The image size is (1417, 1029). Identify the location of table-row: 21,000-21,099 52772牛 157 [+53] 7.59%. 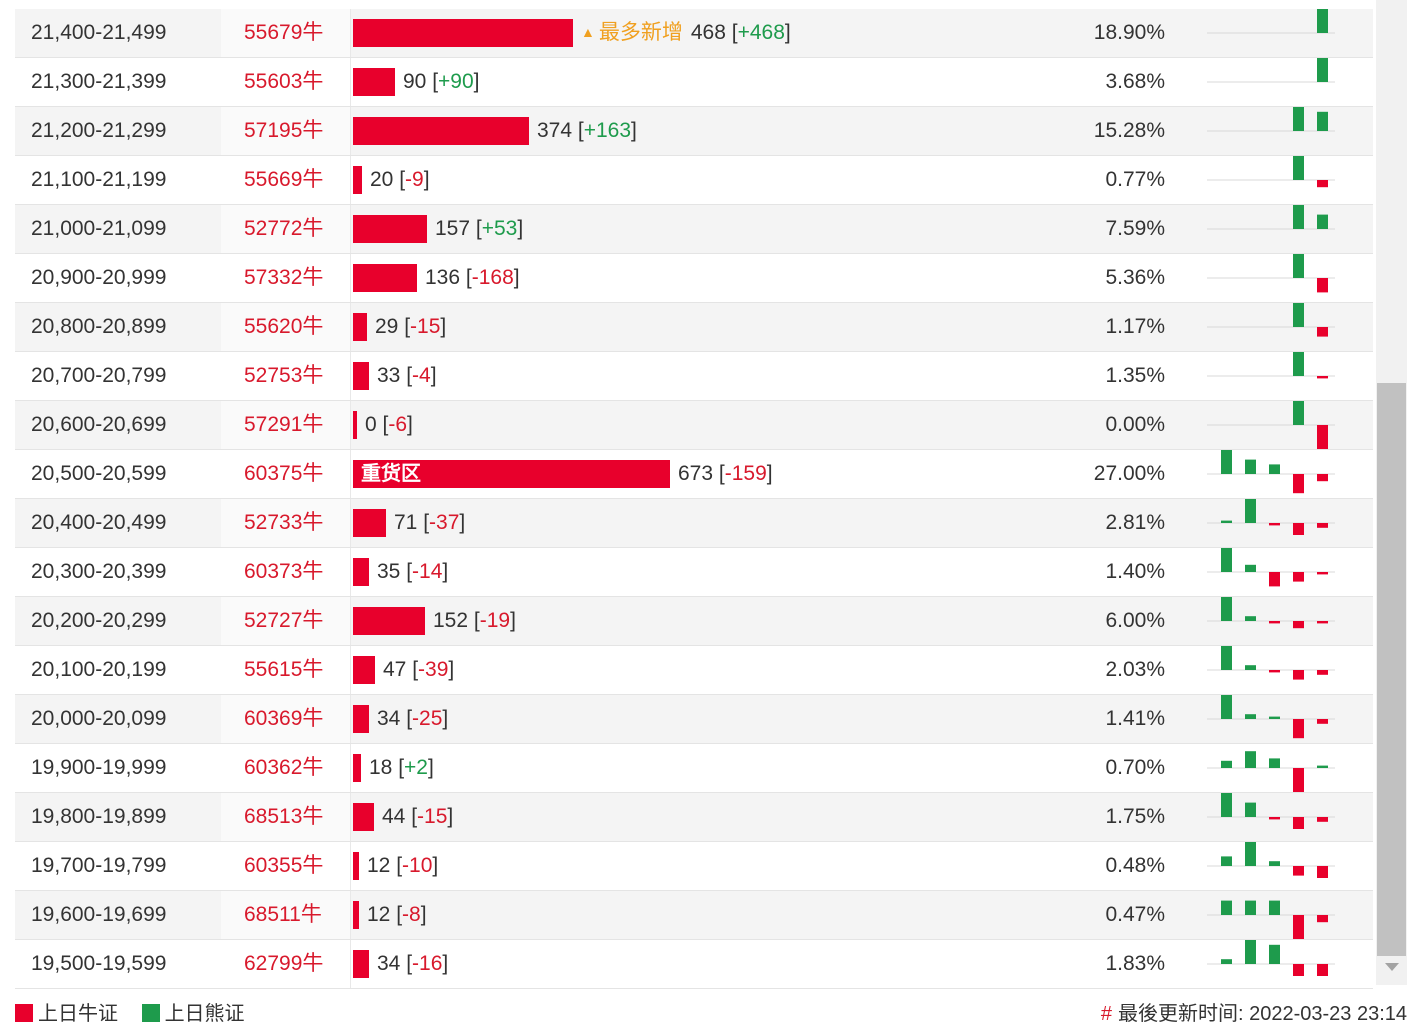
(694, 229).